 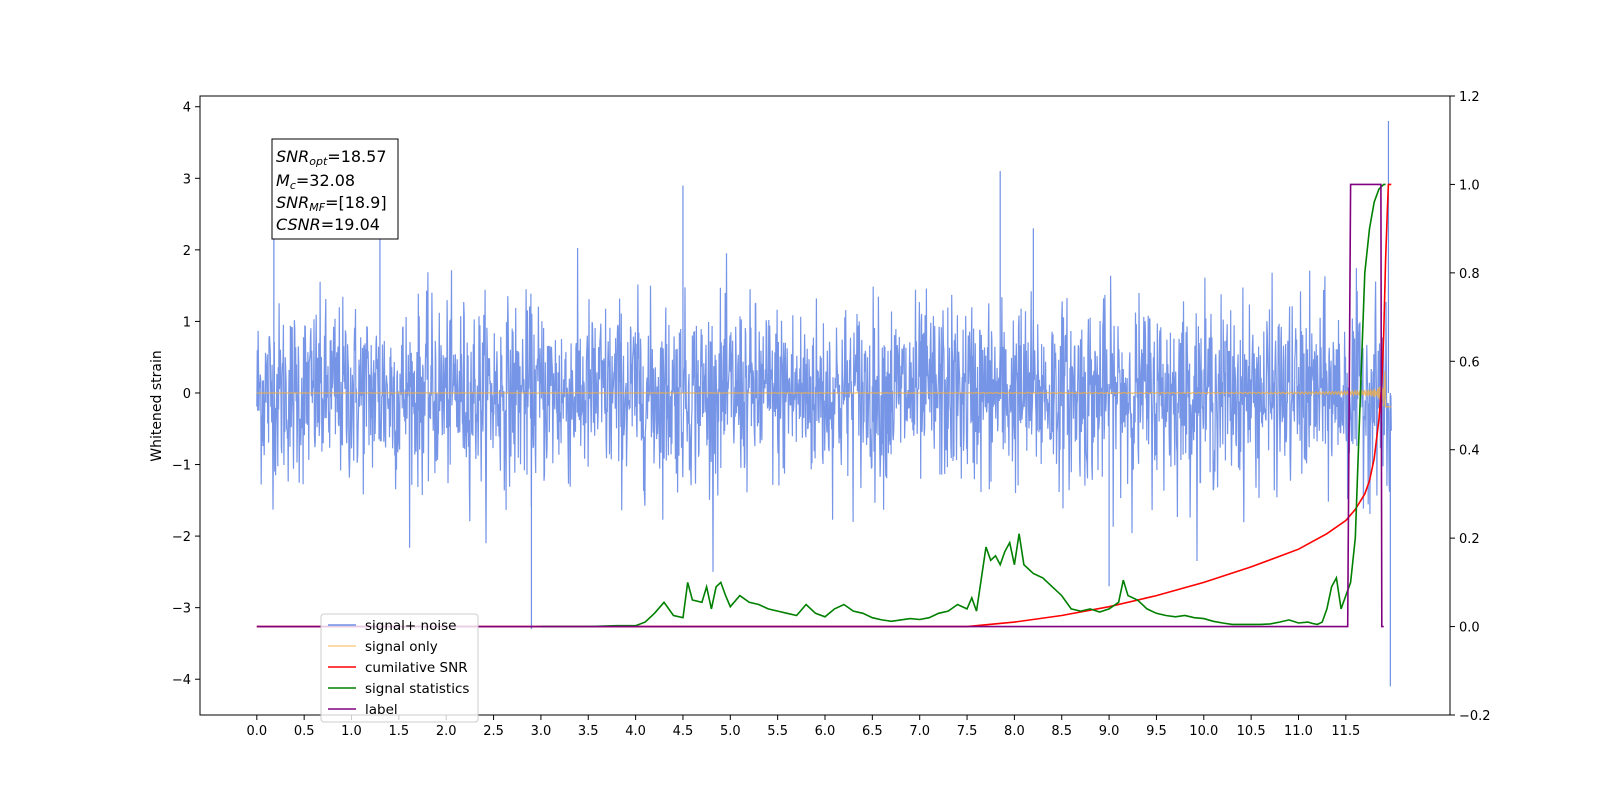 What do you see at coordinates (351, 731) in the screenshot?
I see `x-tick-label: 1.0` at bounding box center [351, 731].